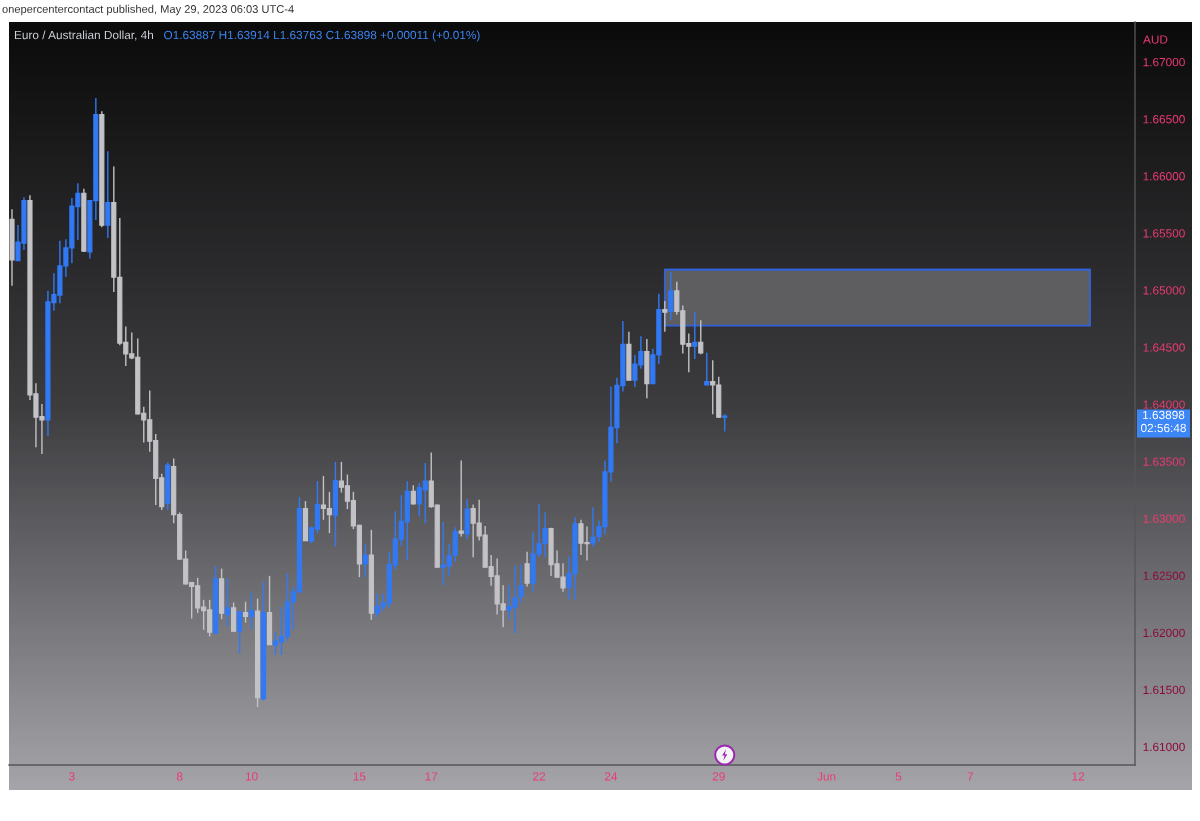 Image resolution: width=1200 pixels, height=821 pixels. What do you see at coordinates (1164, 461) in the screenshot?
I see `y-tick-label: 1.63500` at bounding box center [1164, 461].